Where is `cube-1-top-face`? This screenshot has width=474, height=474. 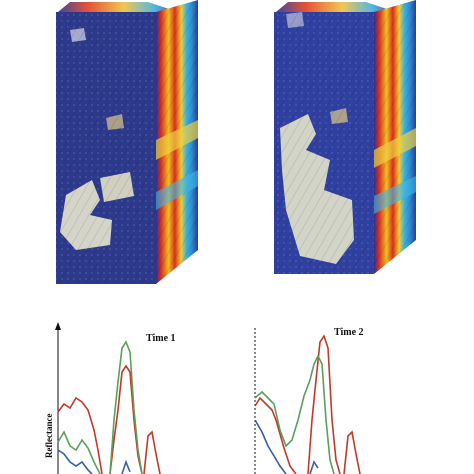 cube-1-top-face is located at coordinates (118, 7).